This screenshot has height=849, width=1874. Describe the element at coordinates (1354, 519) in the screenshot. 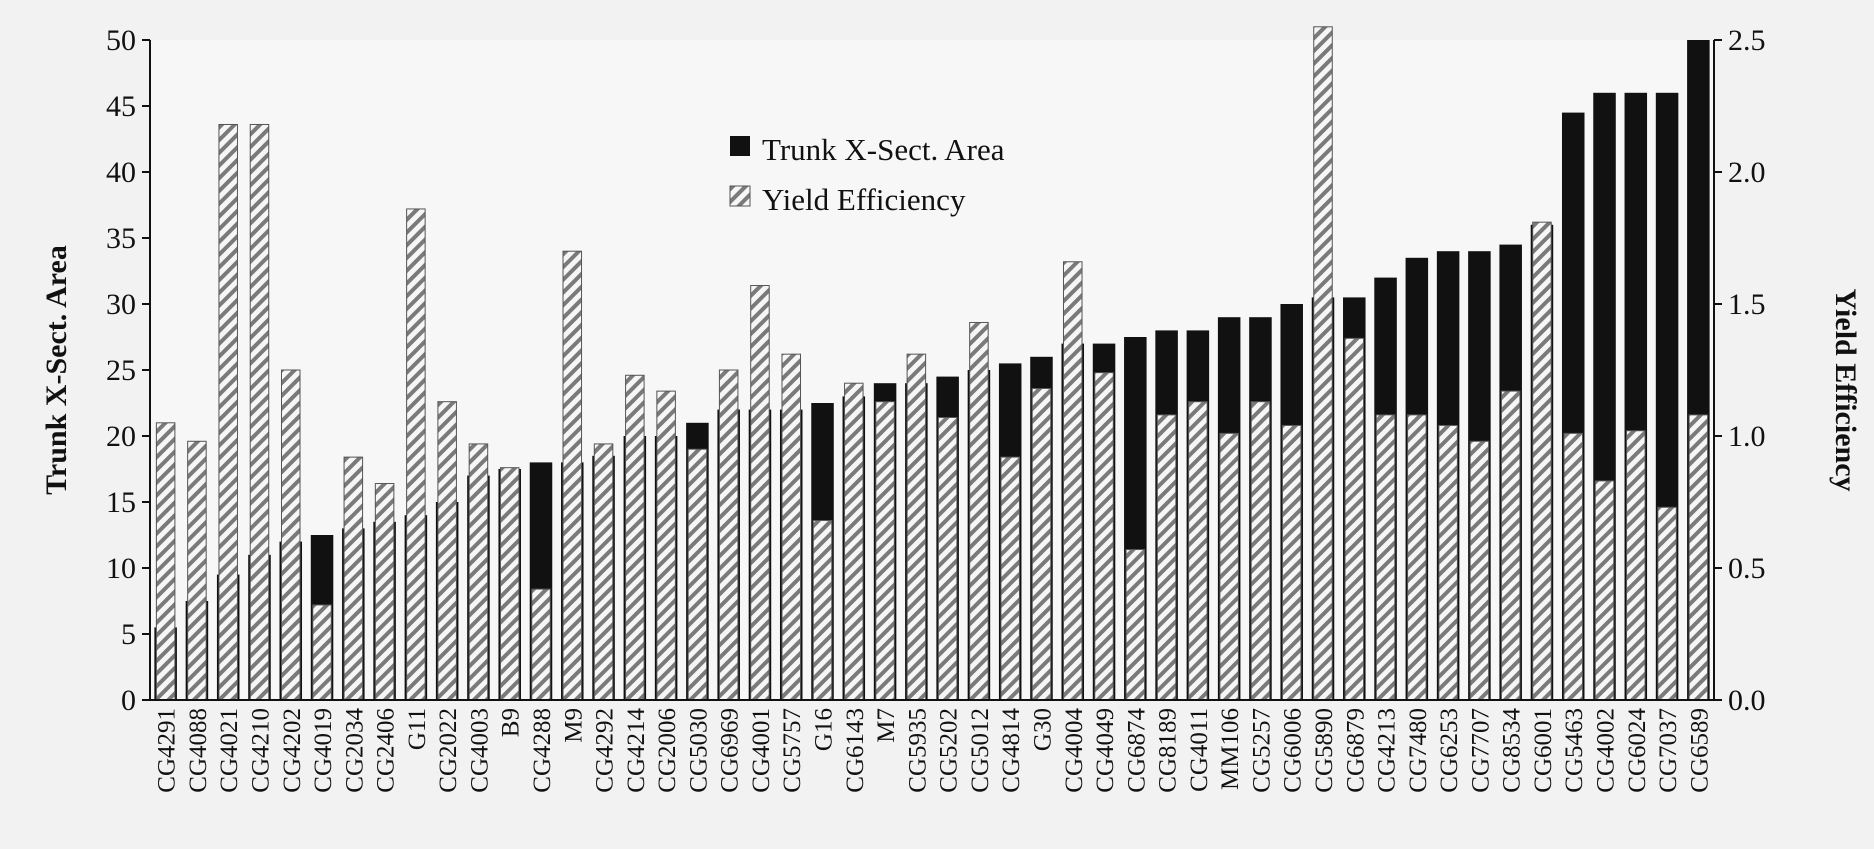

I see `yield-bar-cg6879` at that location.